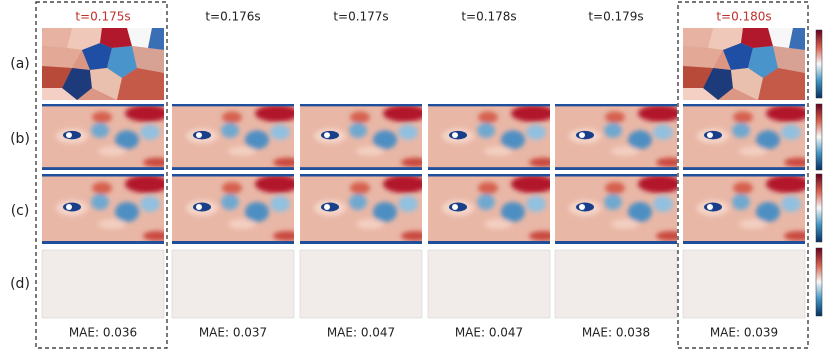 This screenshot has width=830, height=350. Describe the element at coordinates (360, 17) in the screenshot. I see `column-title: t=0.177s` at that location.